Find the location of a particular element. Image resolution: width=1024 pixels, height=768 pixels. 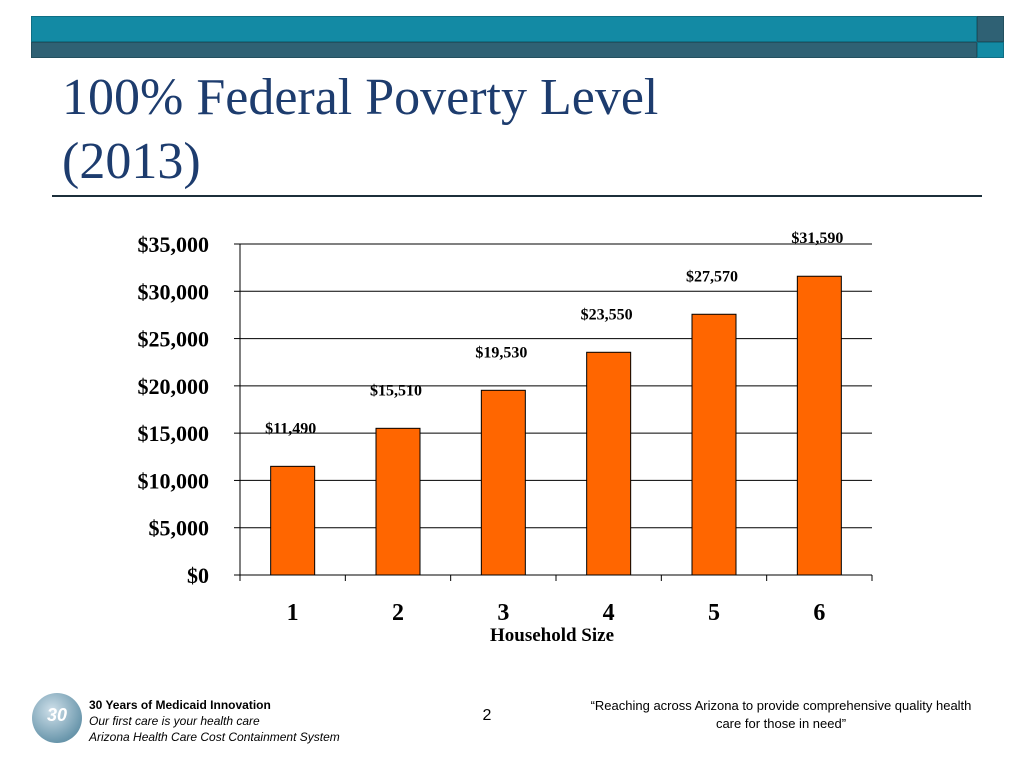

data-label: $23,550 is located at coordinates (607, 314).